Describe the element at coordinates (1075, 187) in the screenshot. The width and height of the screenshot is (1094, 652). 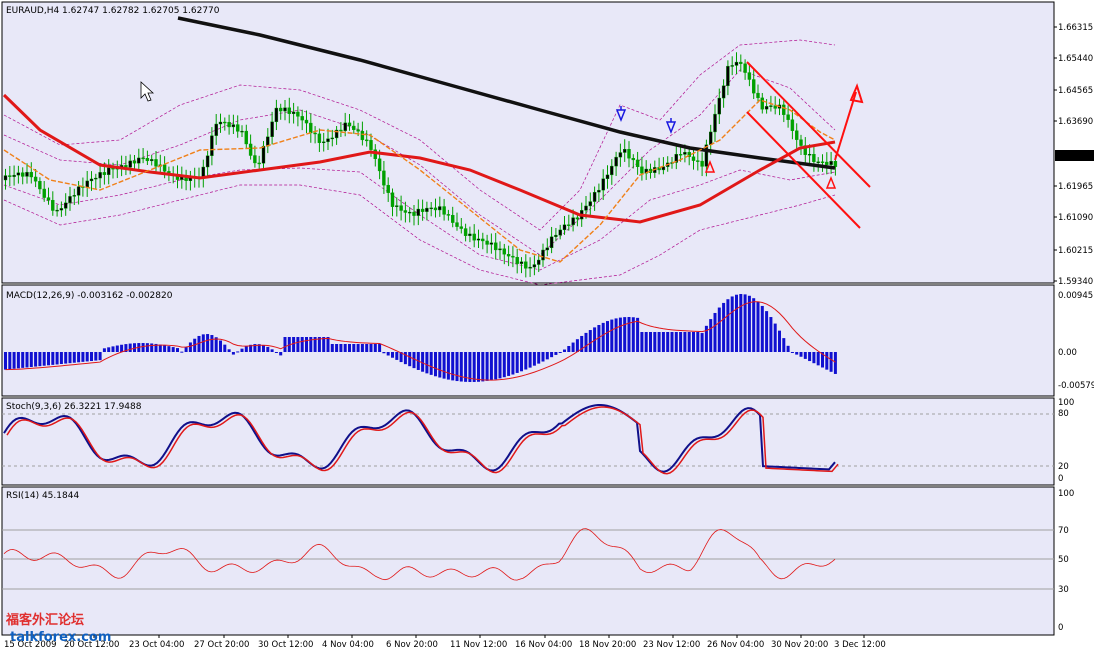
I see `price-level-label: 1.61965` at that location.